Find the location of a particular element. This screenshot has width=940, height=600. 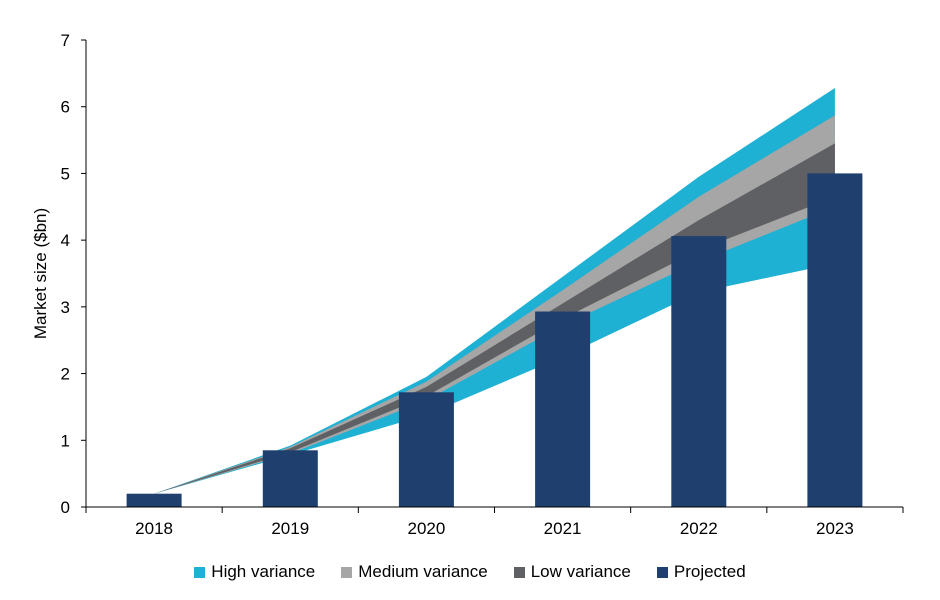

legend-label-projected: Projected is located at coordinates (709, 571).